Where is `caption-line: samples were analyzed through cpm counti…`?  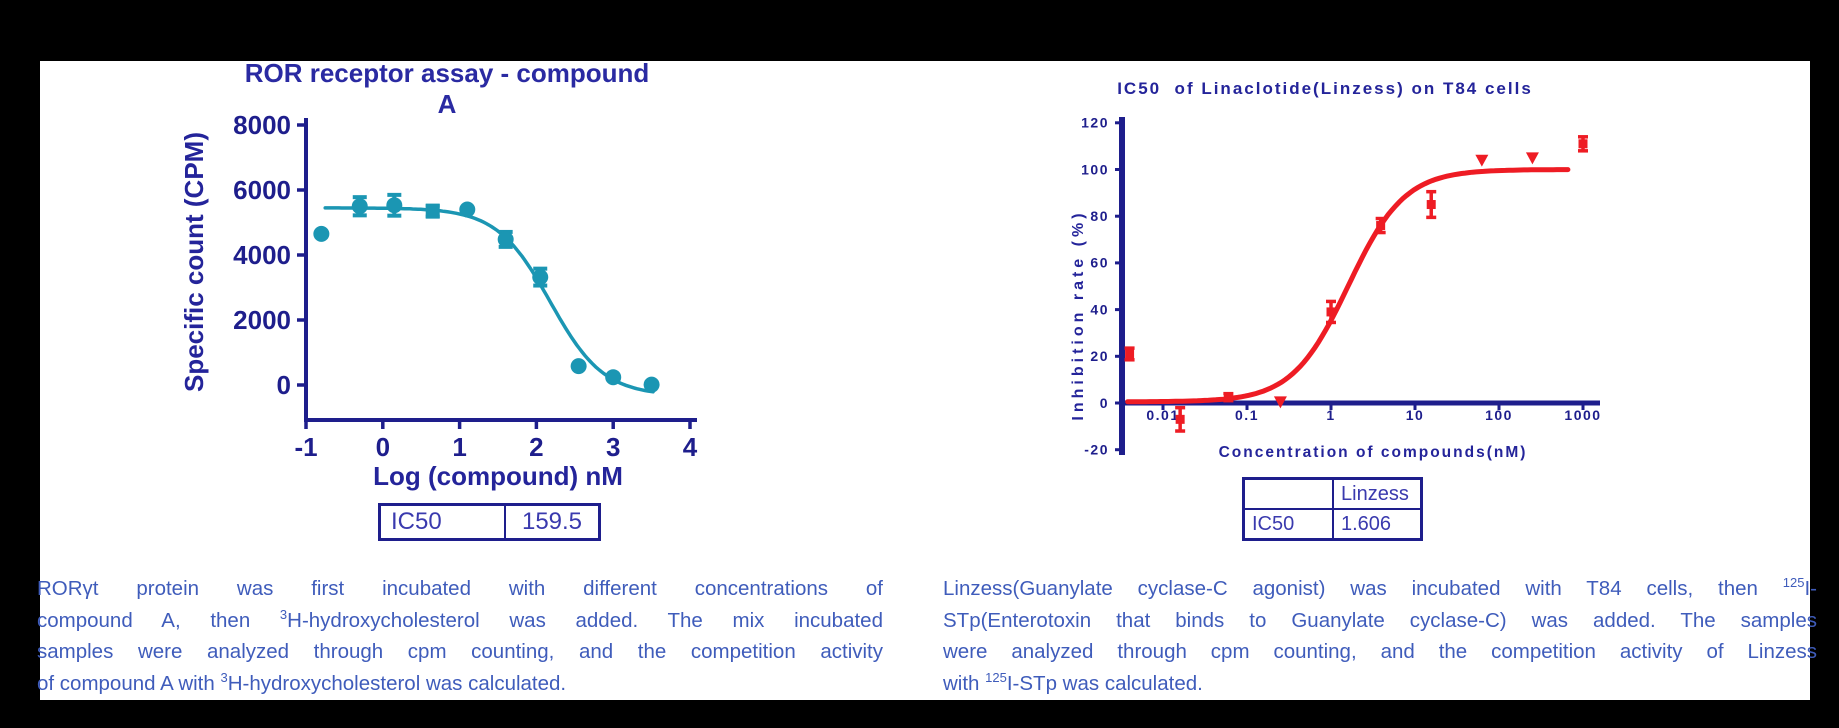 caption-line: samples were analyzed through cpm counti… is located at coordinates (460, 652).